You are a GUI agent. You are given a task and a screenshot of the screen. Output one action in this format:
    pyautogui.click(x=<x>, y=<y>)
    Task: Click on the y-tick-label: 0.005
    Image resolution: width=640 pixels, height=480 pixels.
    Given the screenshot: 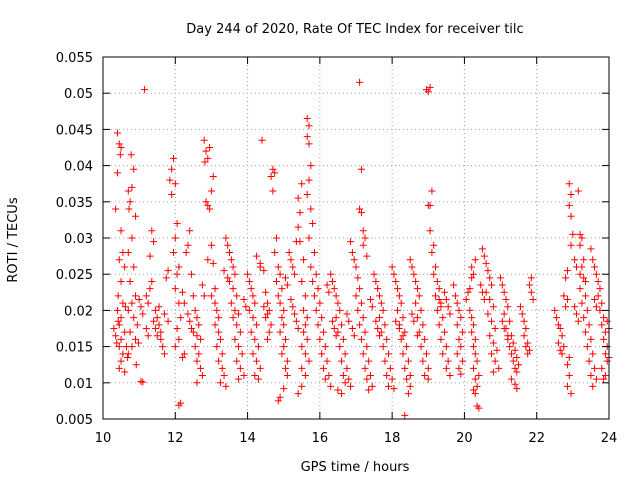 What is the action you would take?
    pyautogui.click(x=74, y=420)
    